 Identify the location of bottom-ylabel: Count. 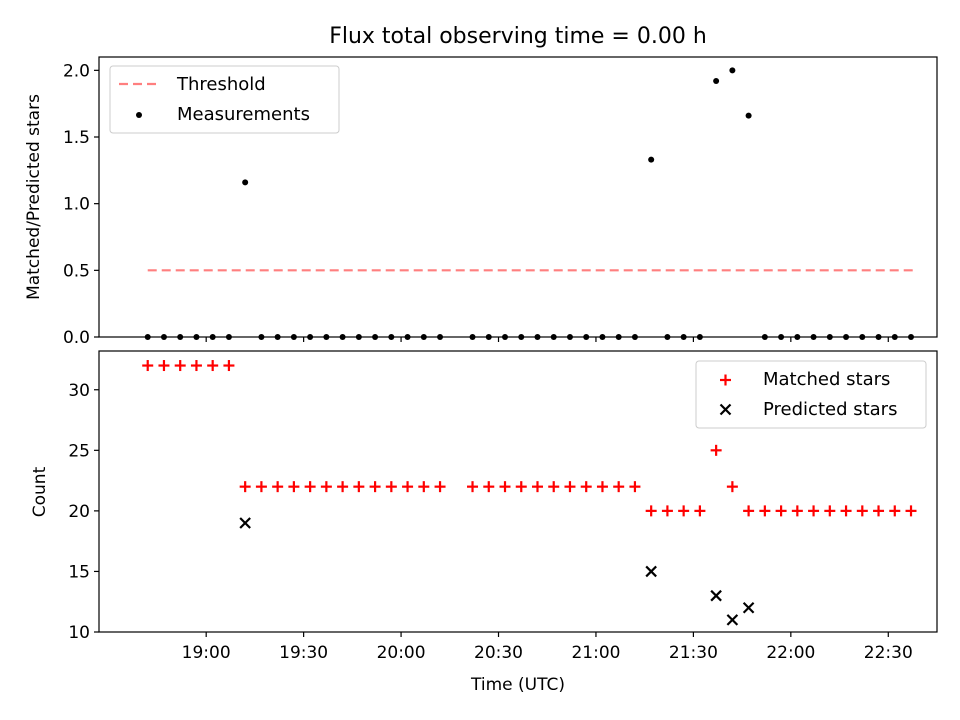
(40, 491).